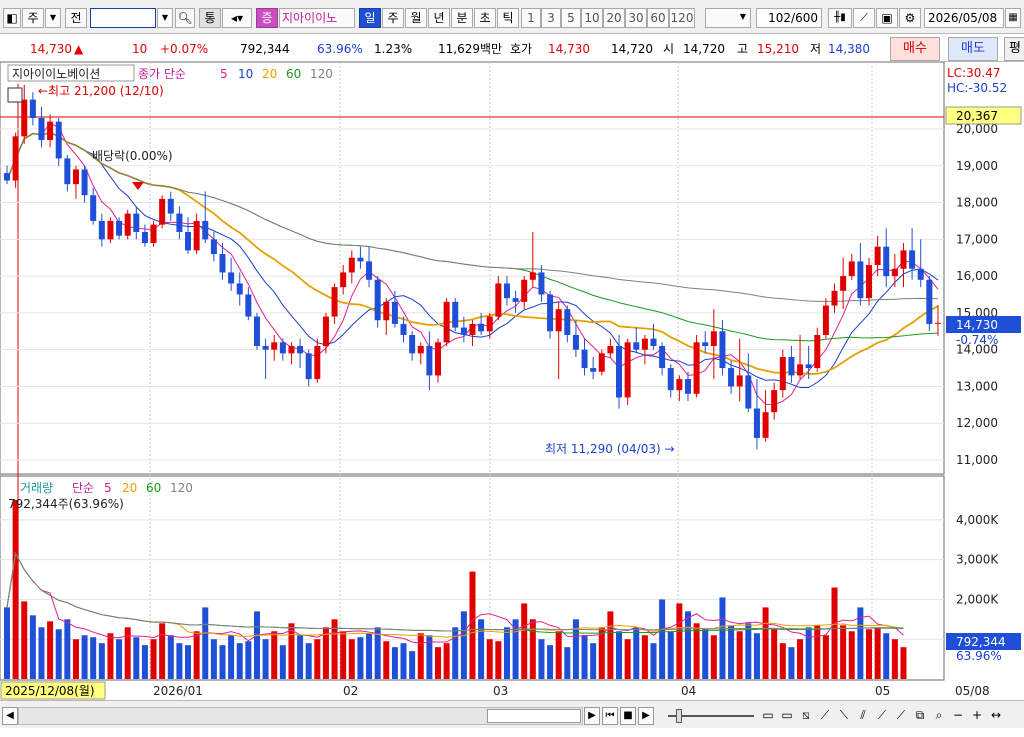 The image size is (1024, 737). Describe the element at coordinates (964, 18) in the screenshot. I see `date-input: 2026/05/08` at that location.